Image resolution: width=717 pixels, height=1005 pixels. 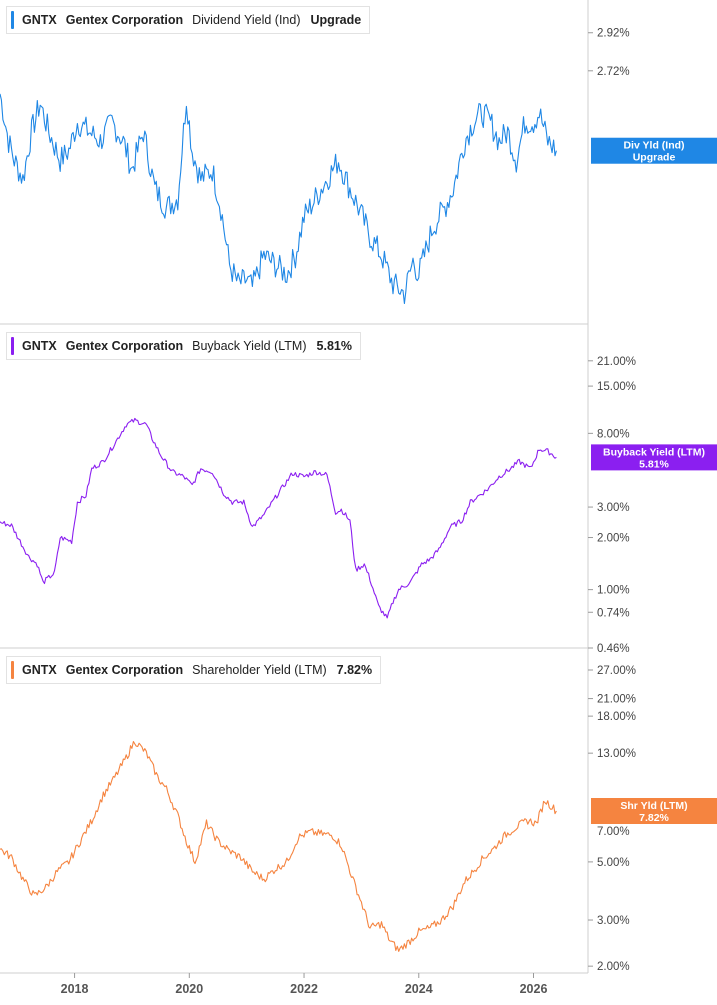 What do you see at coordinates (653, 146) in the screenshot?
I see `value-badge-label: Div Yld (Ind)` at bounding box center [653, 146].